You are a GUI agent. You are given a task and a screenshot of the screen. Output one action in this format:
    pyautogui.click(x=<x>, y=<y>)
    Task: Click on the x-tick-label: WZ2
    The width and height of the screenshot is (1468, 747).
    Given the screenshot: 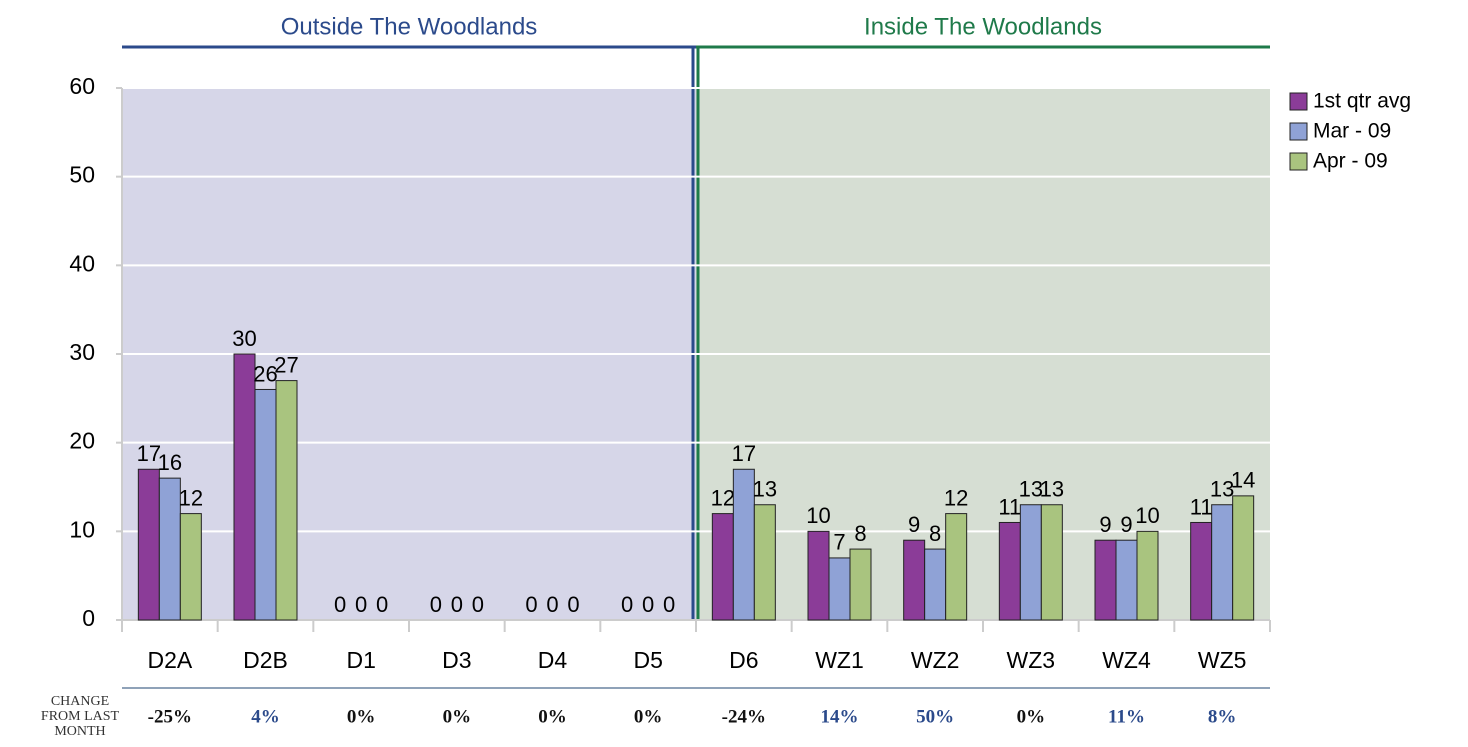 What is the action you would take?
    pyautogui.click(x=935, y=660)
    